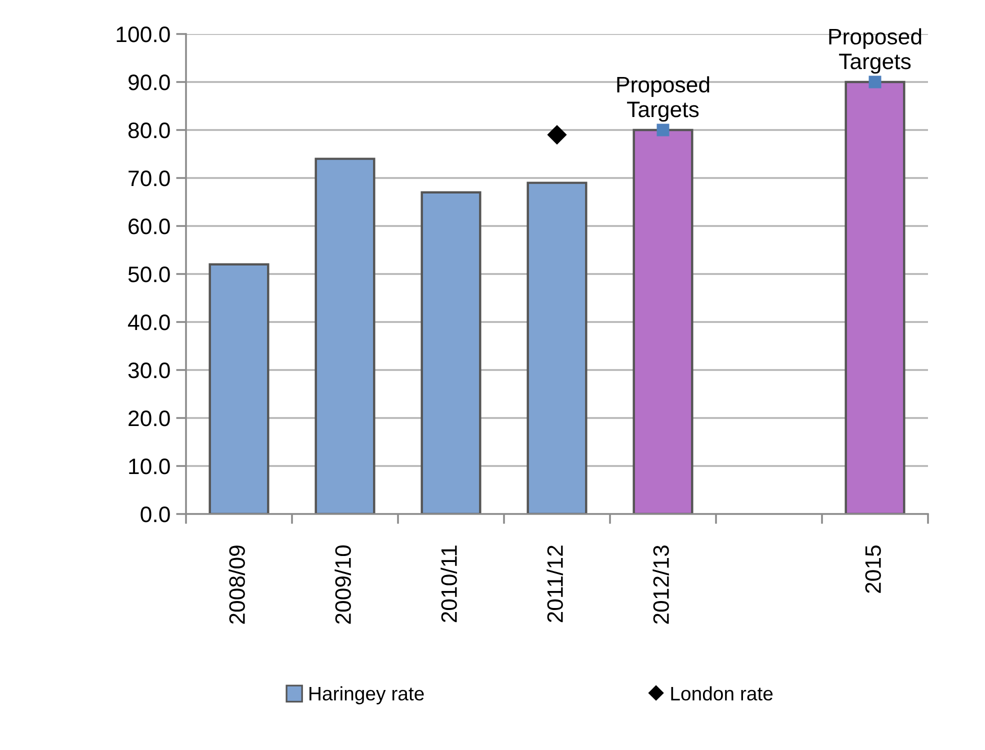  I want to click on y-tick-label: 30.0, so click(149, 370).